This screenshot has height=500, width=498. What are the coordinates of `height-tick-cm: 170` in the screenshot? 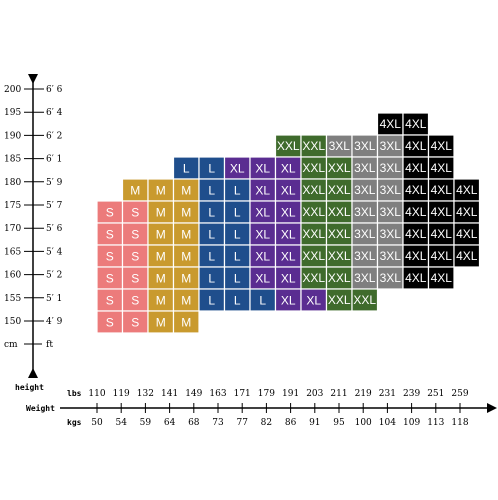 It's located at (12, 229).